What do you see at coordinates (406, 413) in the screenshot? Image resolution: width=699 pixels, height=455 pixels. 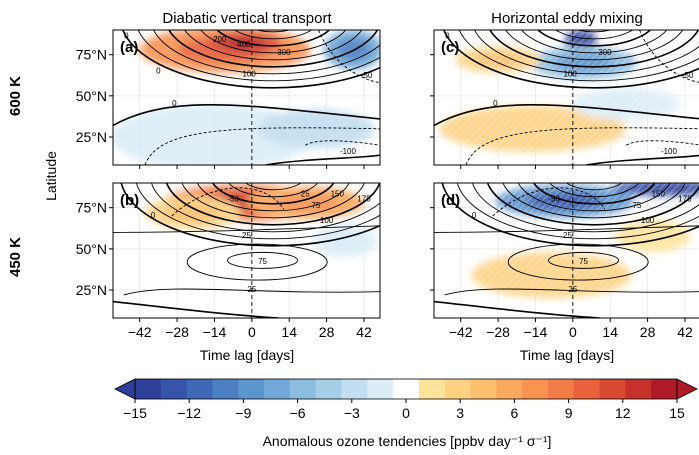 I see `colorbar-tick-label: 0` at bounding box center [406, 413].